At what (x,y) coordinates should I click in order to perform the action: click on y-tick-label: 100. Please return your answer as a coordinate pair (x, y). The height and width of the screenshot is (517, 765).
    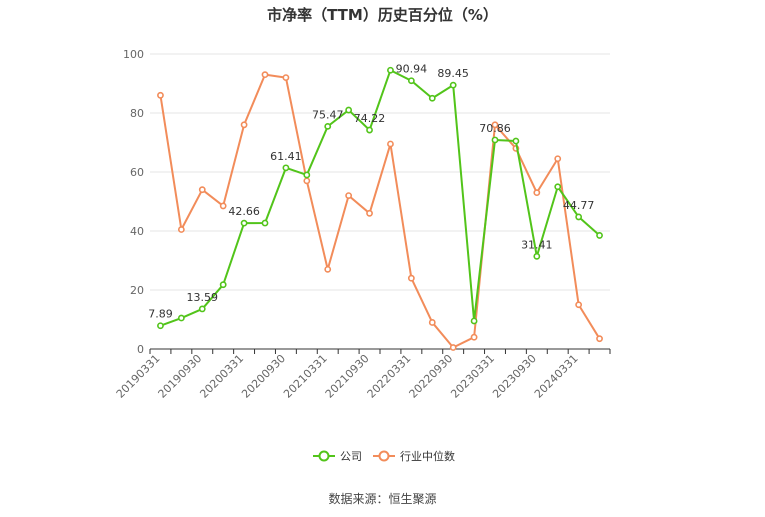
    Looking at the image, I should click on (133, 54).